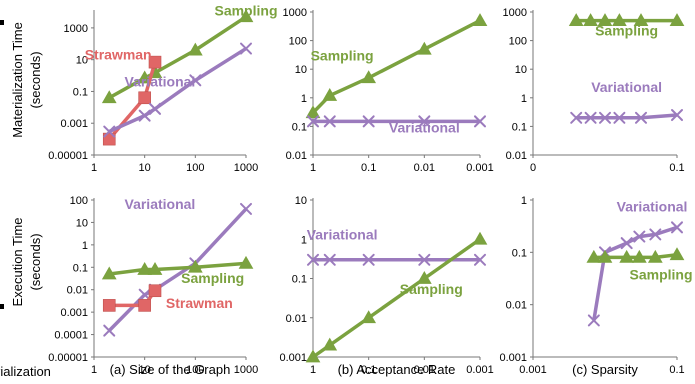 The image size is (695, 384). I want to click on panel-caption: (a) Size of the Graph, so click(170, 369).